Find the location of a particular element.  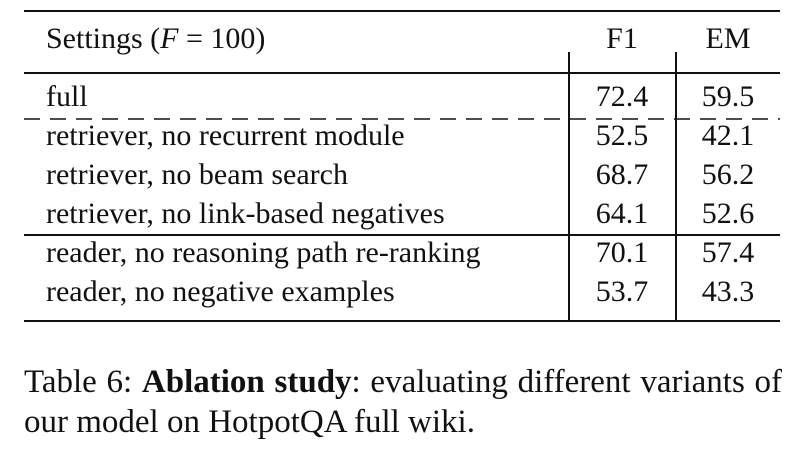

row-em-value: 59.5 is located at coordinates (728, 96).